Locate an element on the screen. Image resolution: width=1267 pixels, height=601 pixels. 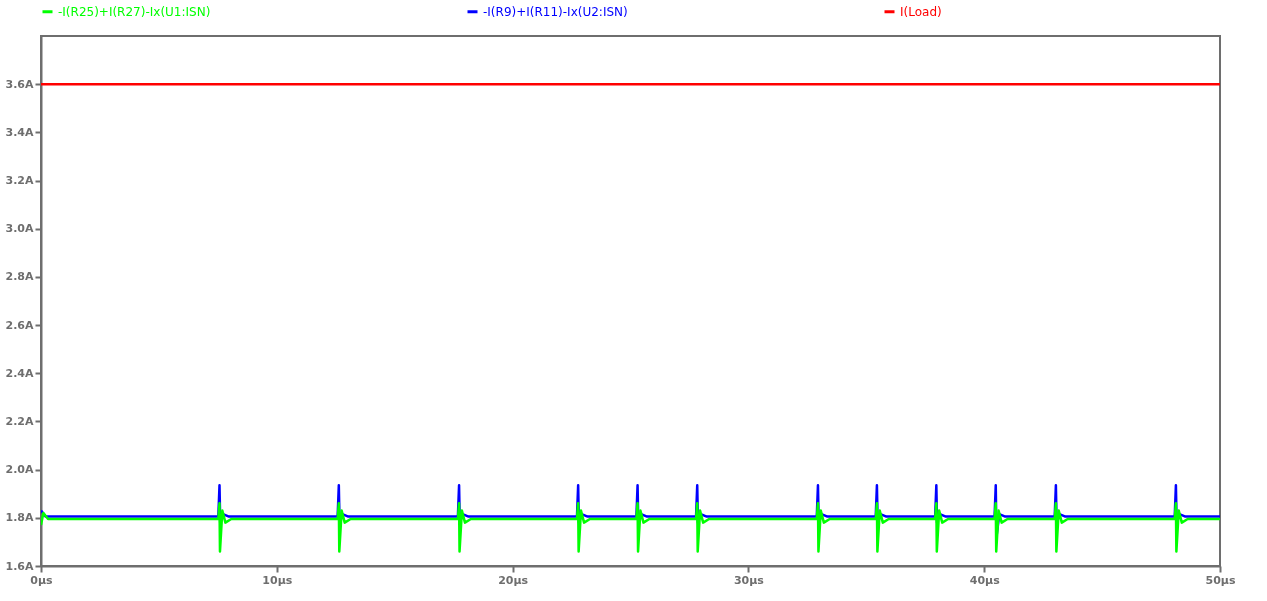
y-tick-label: 3.2A is located at coordinates (19, 181).